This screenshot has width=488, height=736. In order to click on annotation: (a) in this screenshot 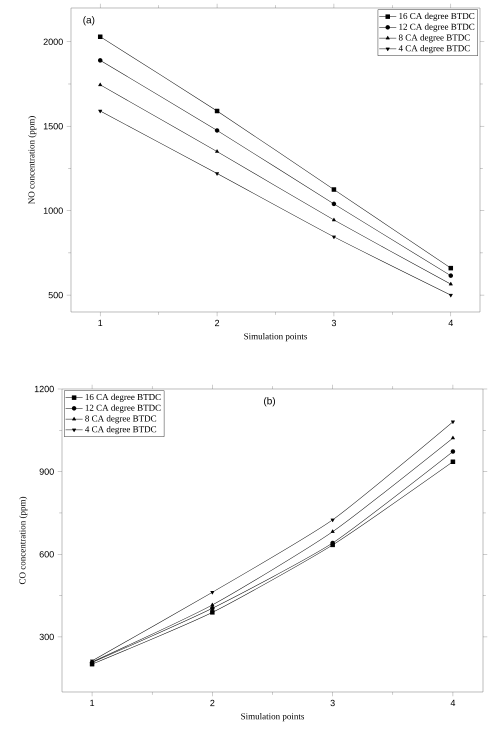, I will do `click(88, 21)`.